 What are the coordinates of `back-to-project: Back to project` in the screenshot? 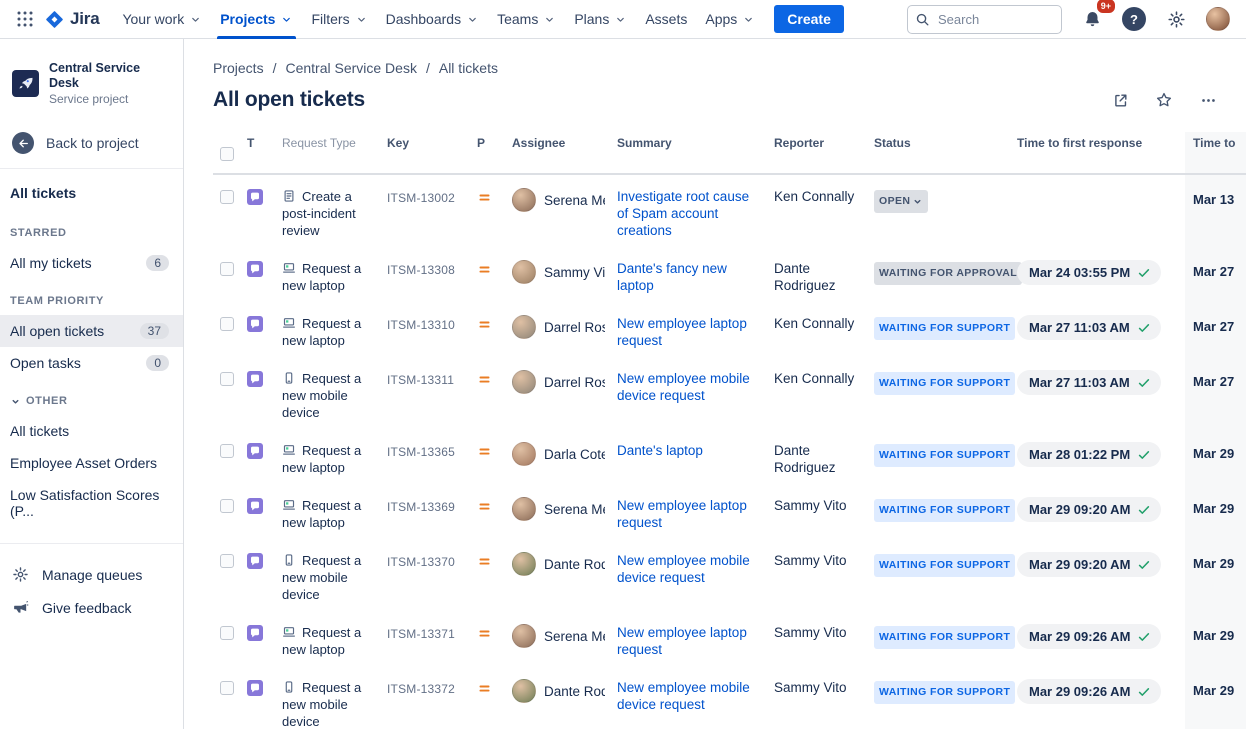 It's located at (91, 143).